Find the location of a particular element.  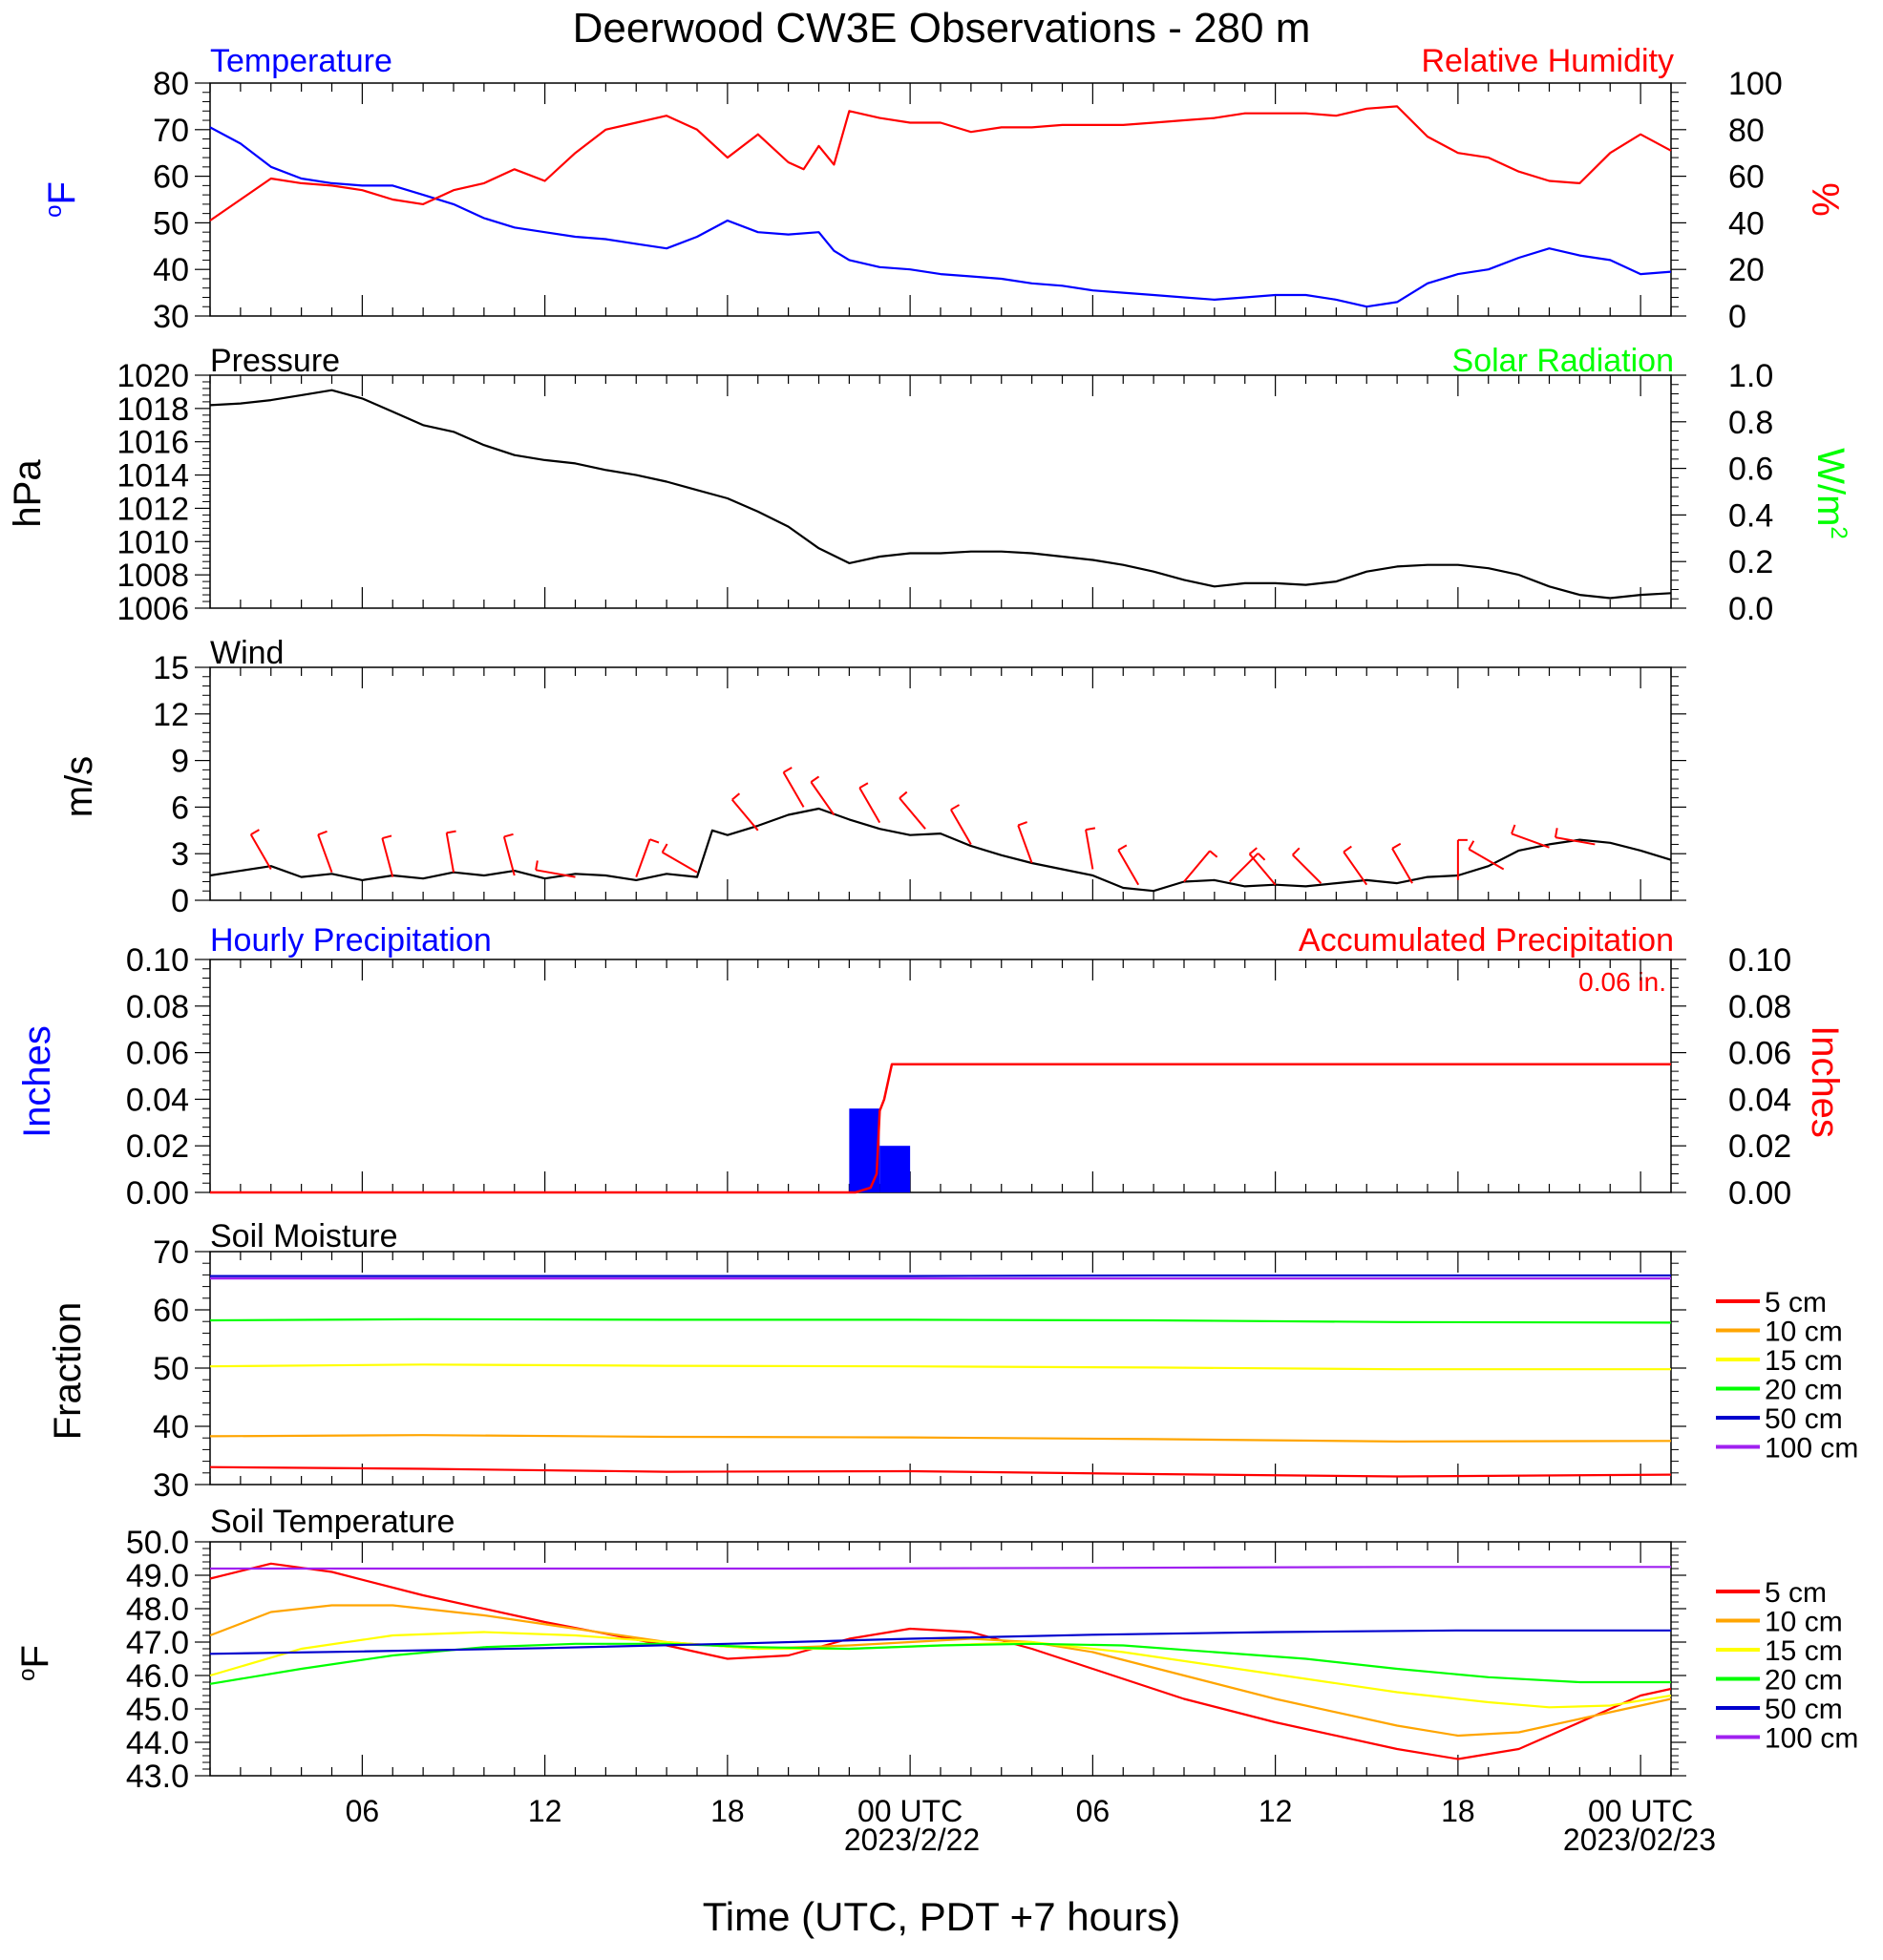

temp_rh-y-tick-label: 30 is located at coordinates (171, 317).